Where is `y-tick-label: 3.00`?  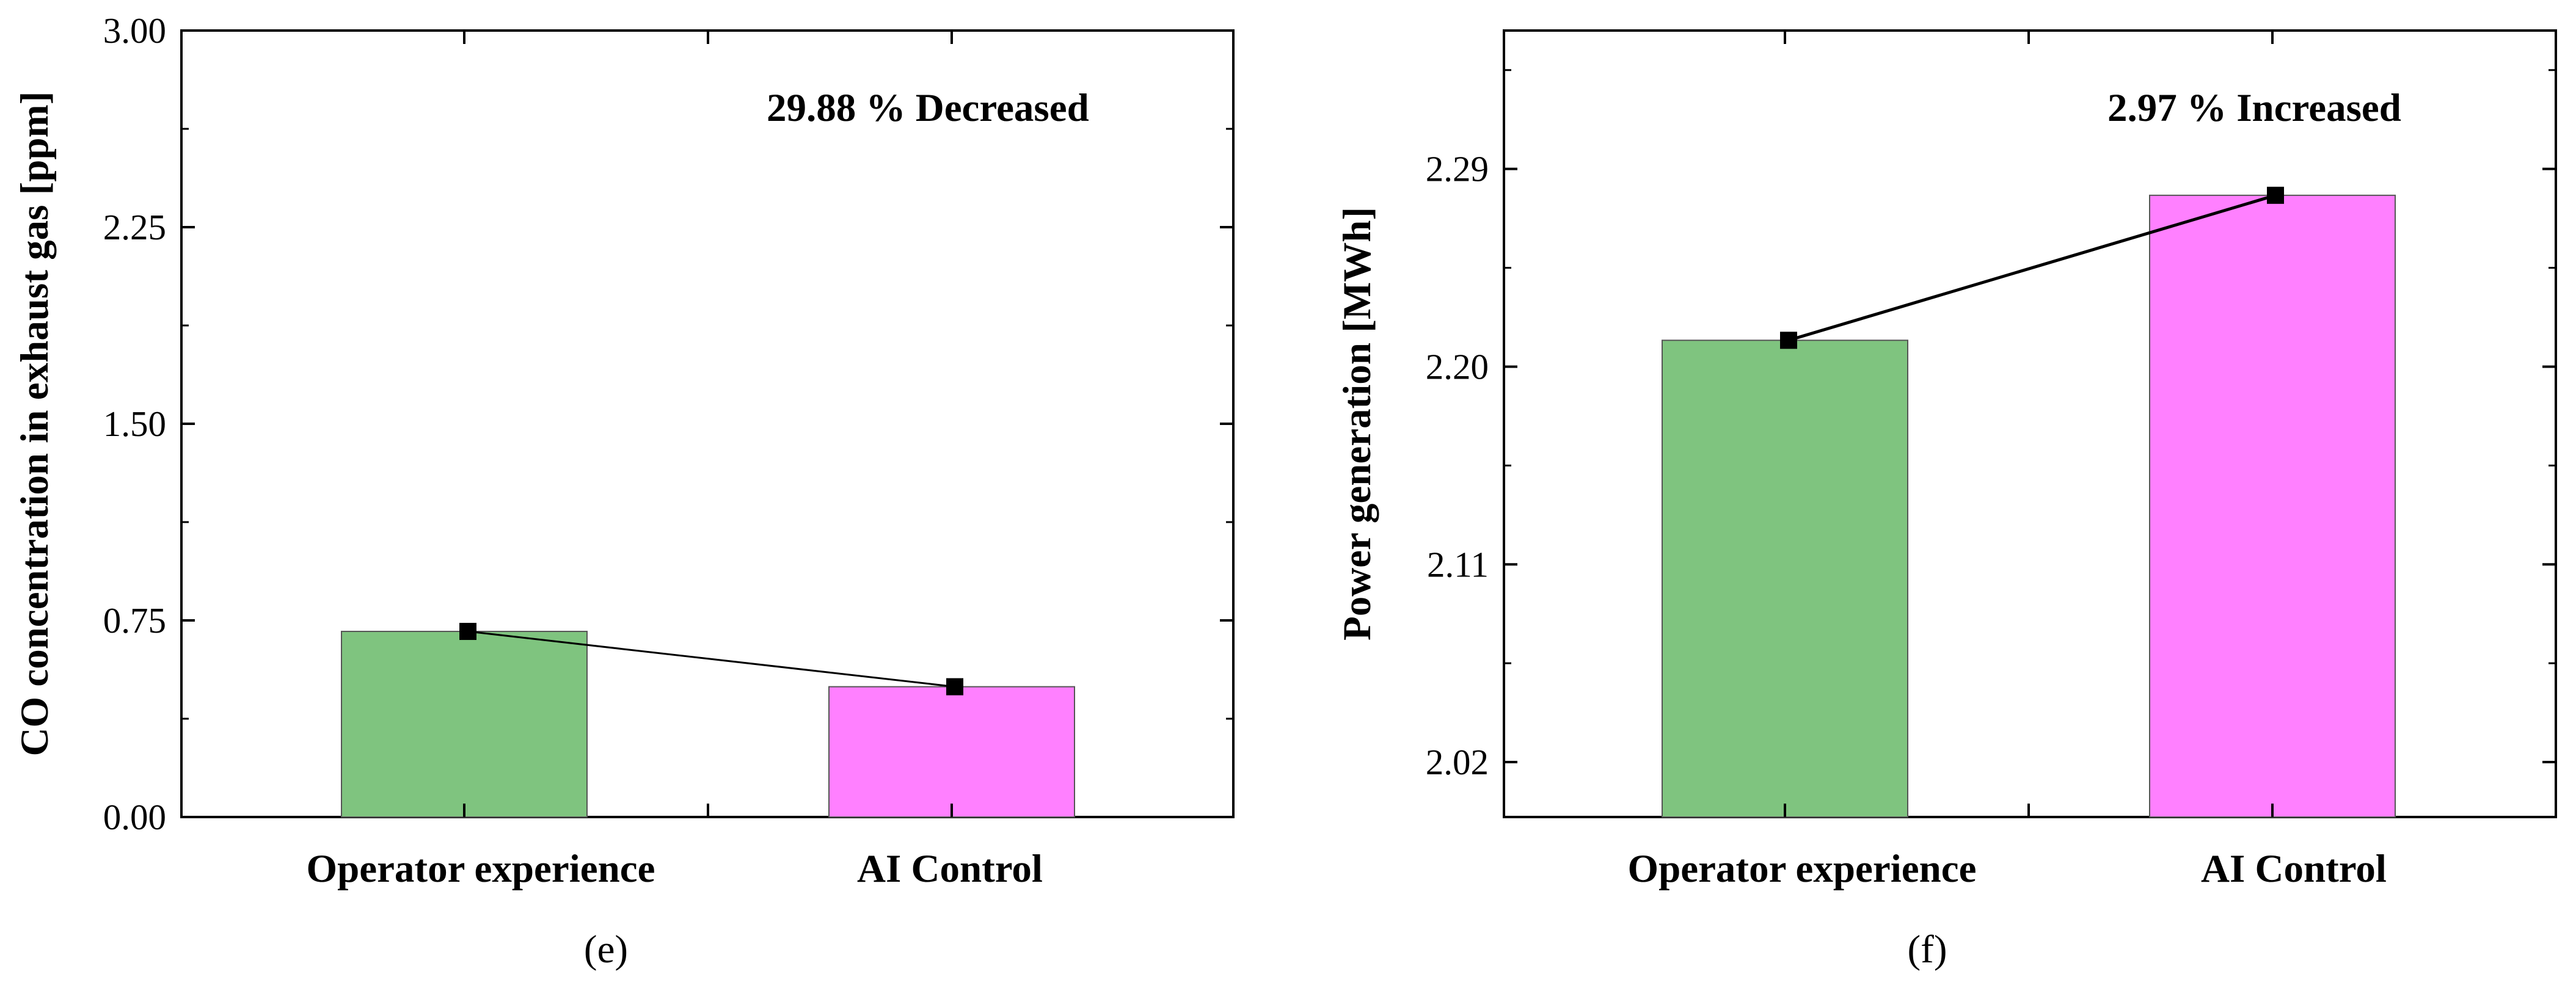
y-tick-label: 3.00 is located at coordinates (134, 30).